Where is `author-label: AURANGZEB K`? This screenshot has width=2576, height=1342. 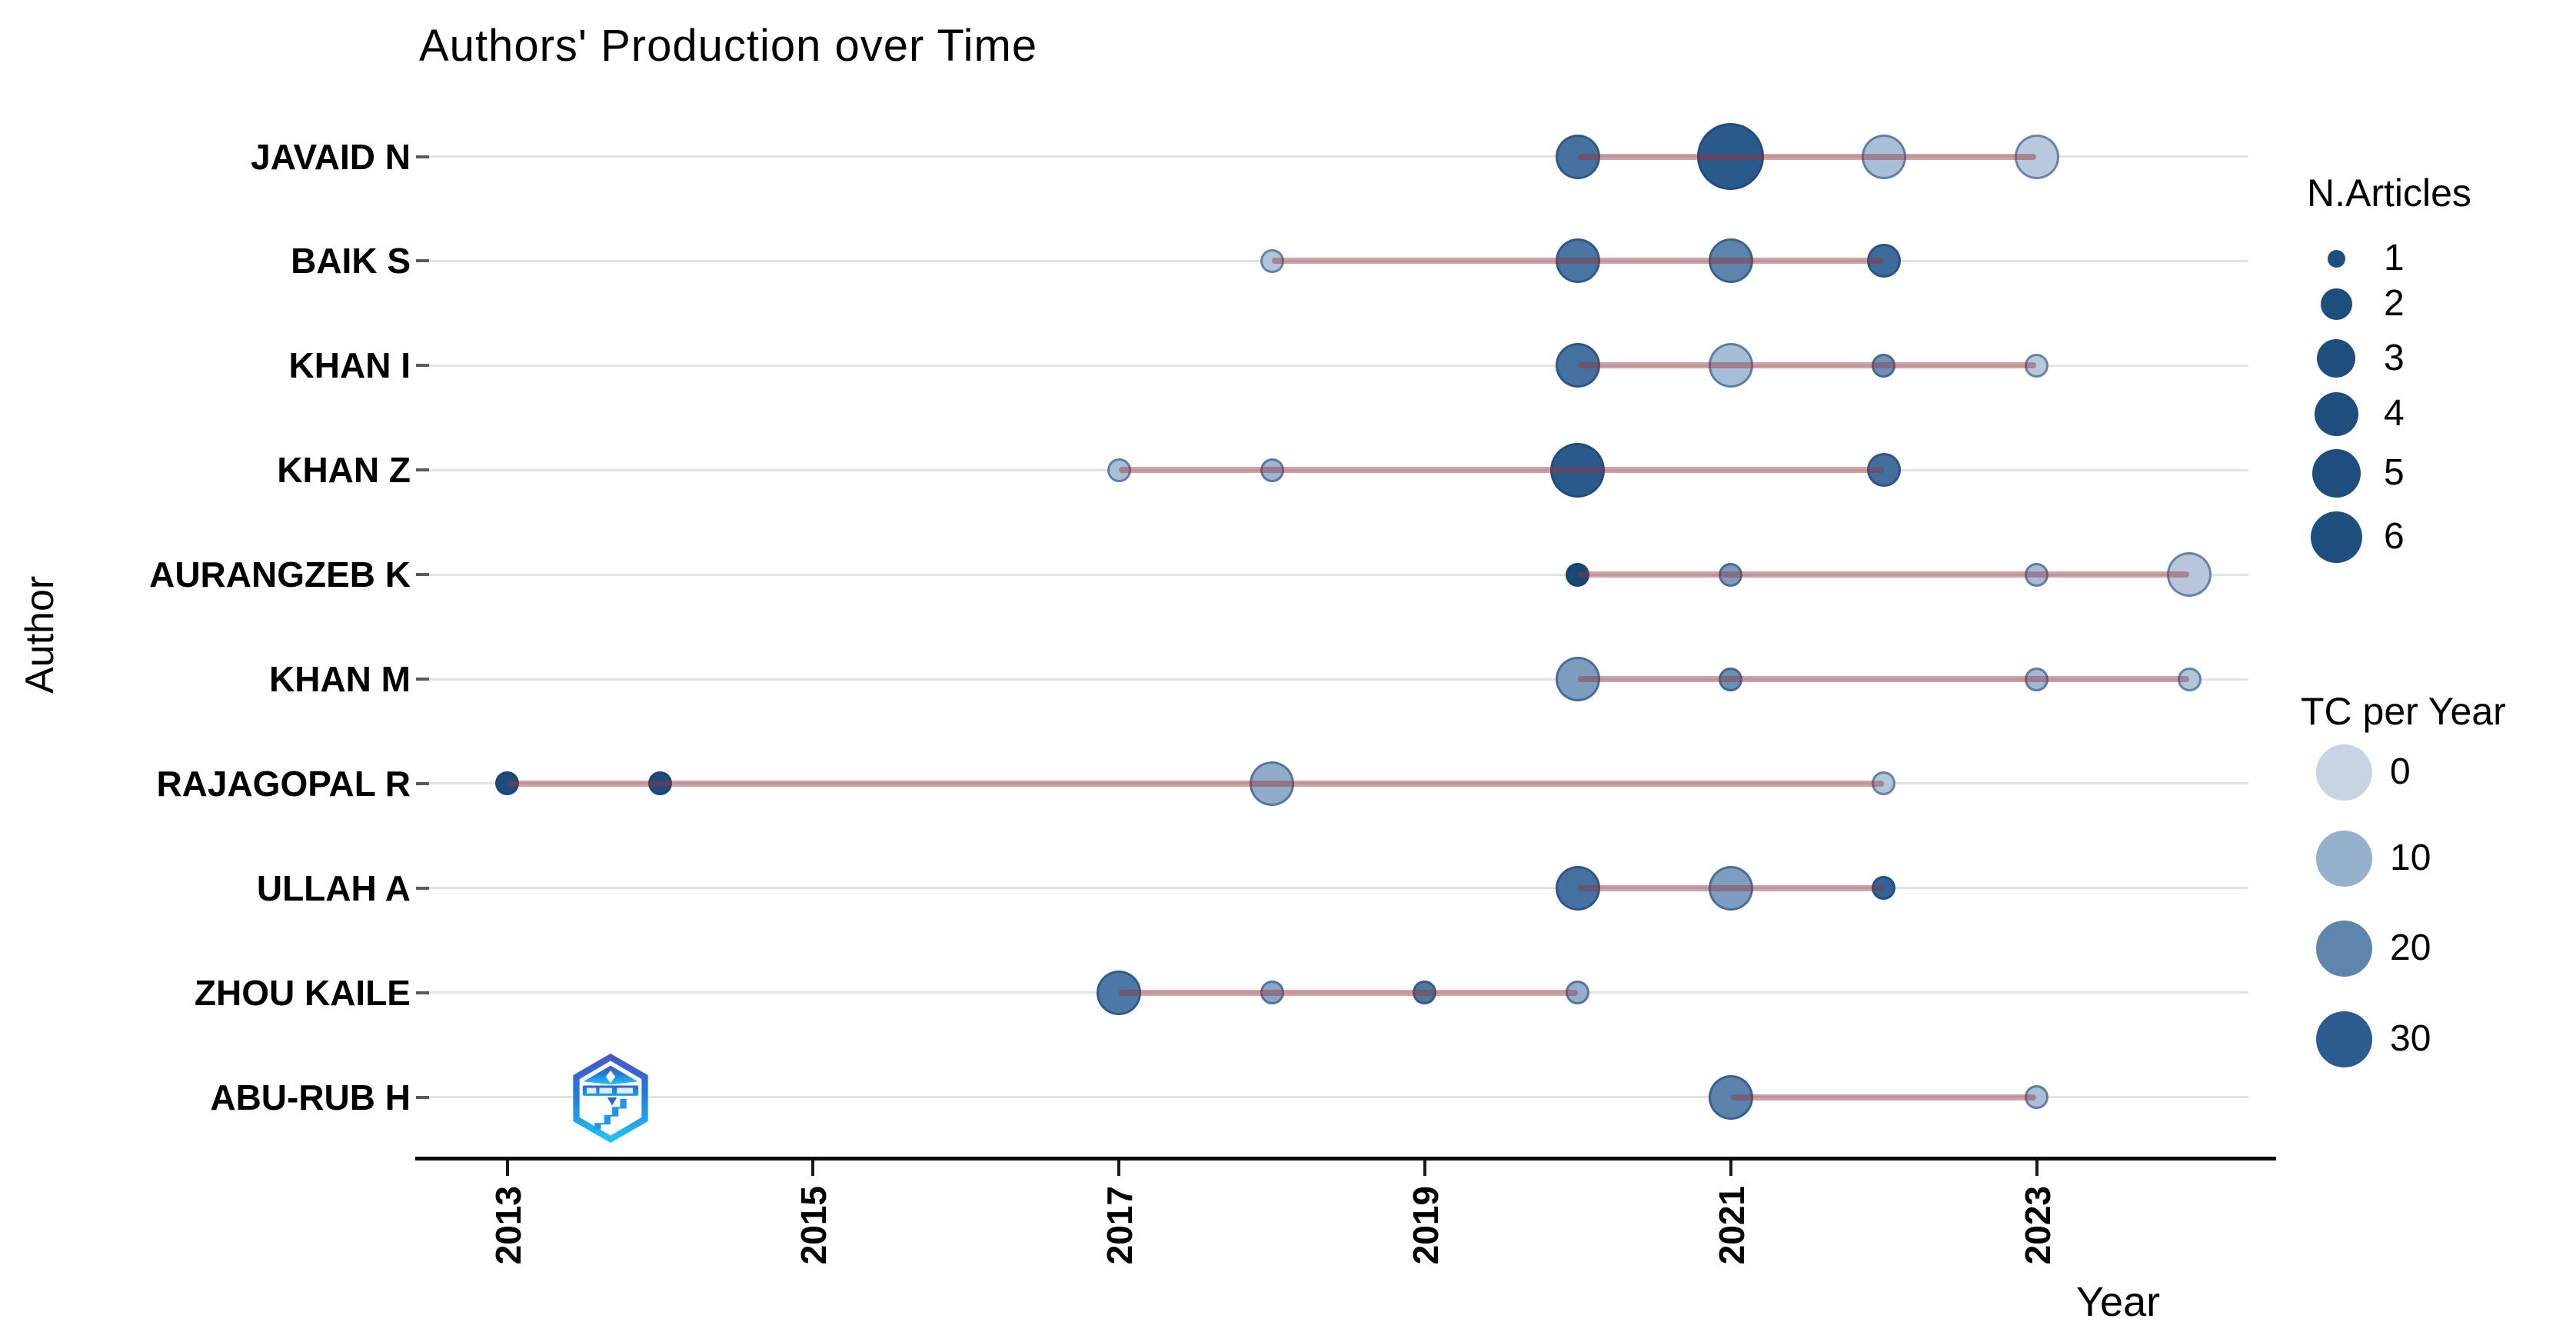 author-label: AURANGZEB K is located at coordinates (280, 574).